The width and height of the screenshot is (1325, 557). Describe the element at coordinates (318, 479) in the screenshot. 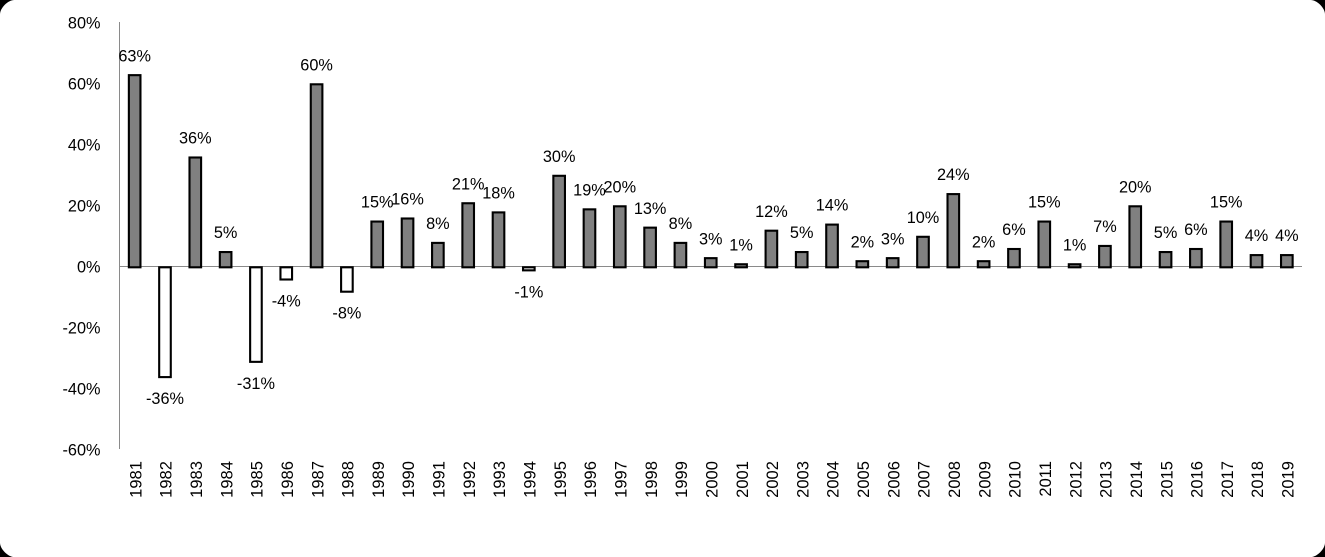

I see `svg-text: 1987` at that location.